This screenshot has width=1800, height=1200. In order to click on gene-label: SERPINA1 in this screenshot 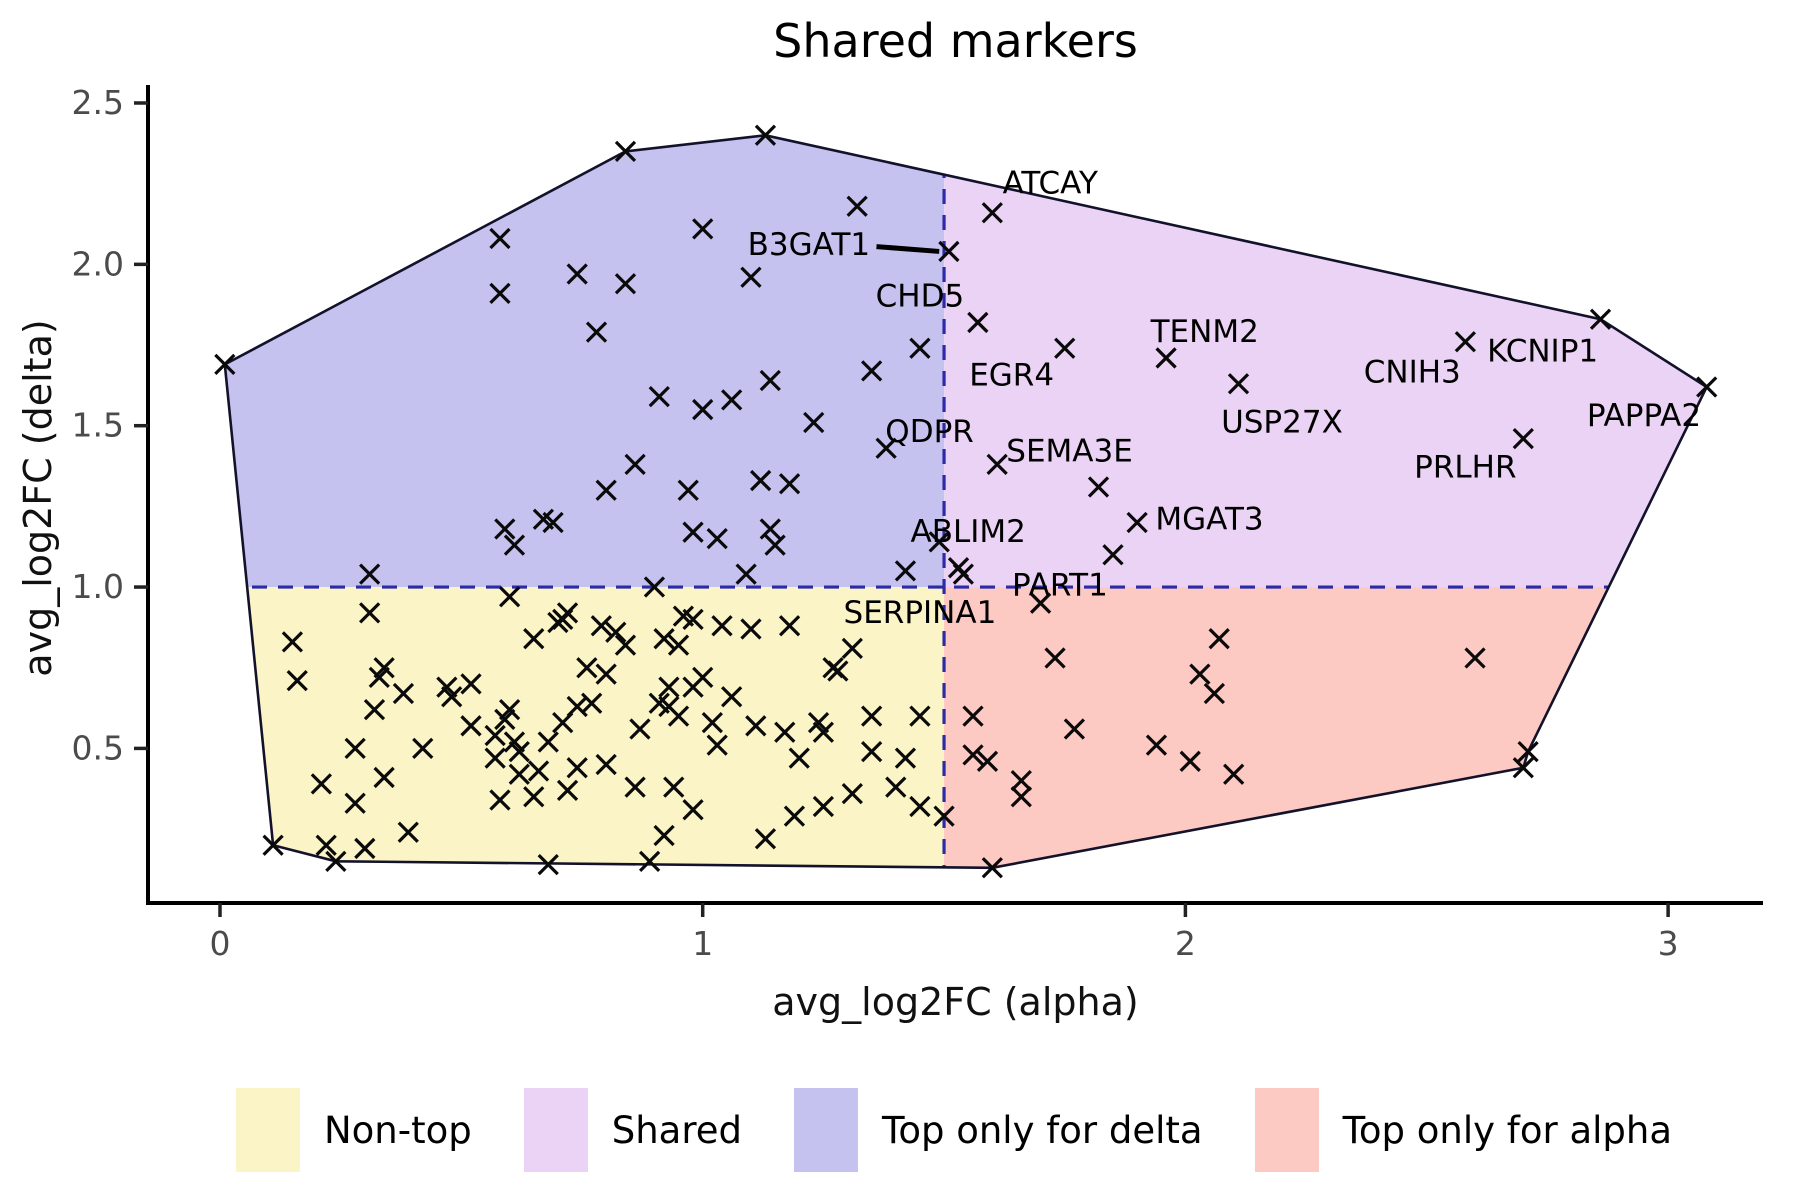, I will do `click(920, 613)`.